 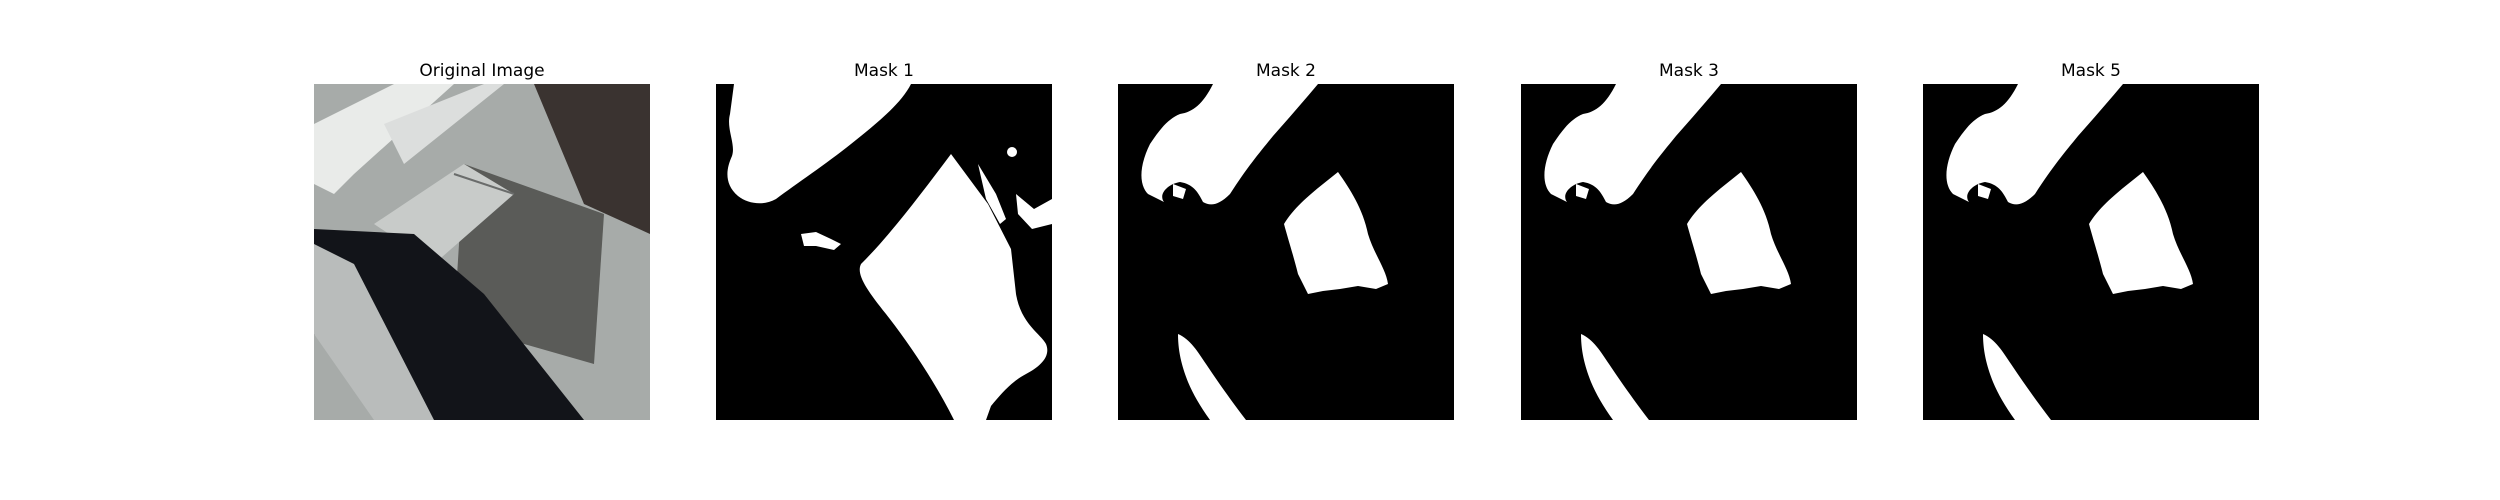 I want to click on panel-original-image: Original Image, so click(x=482, y=239).